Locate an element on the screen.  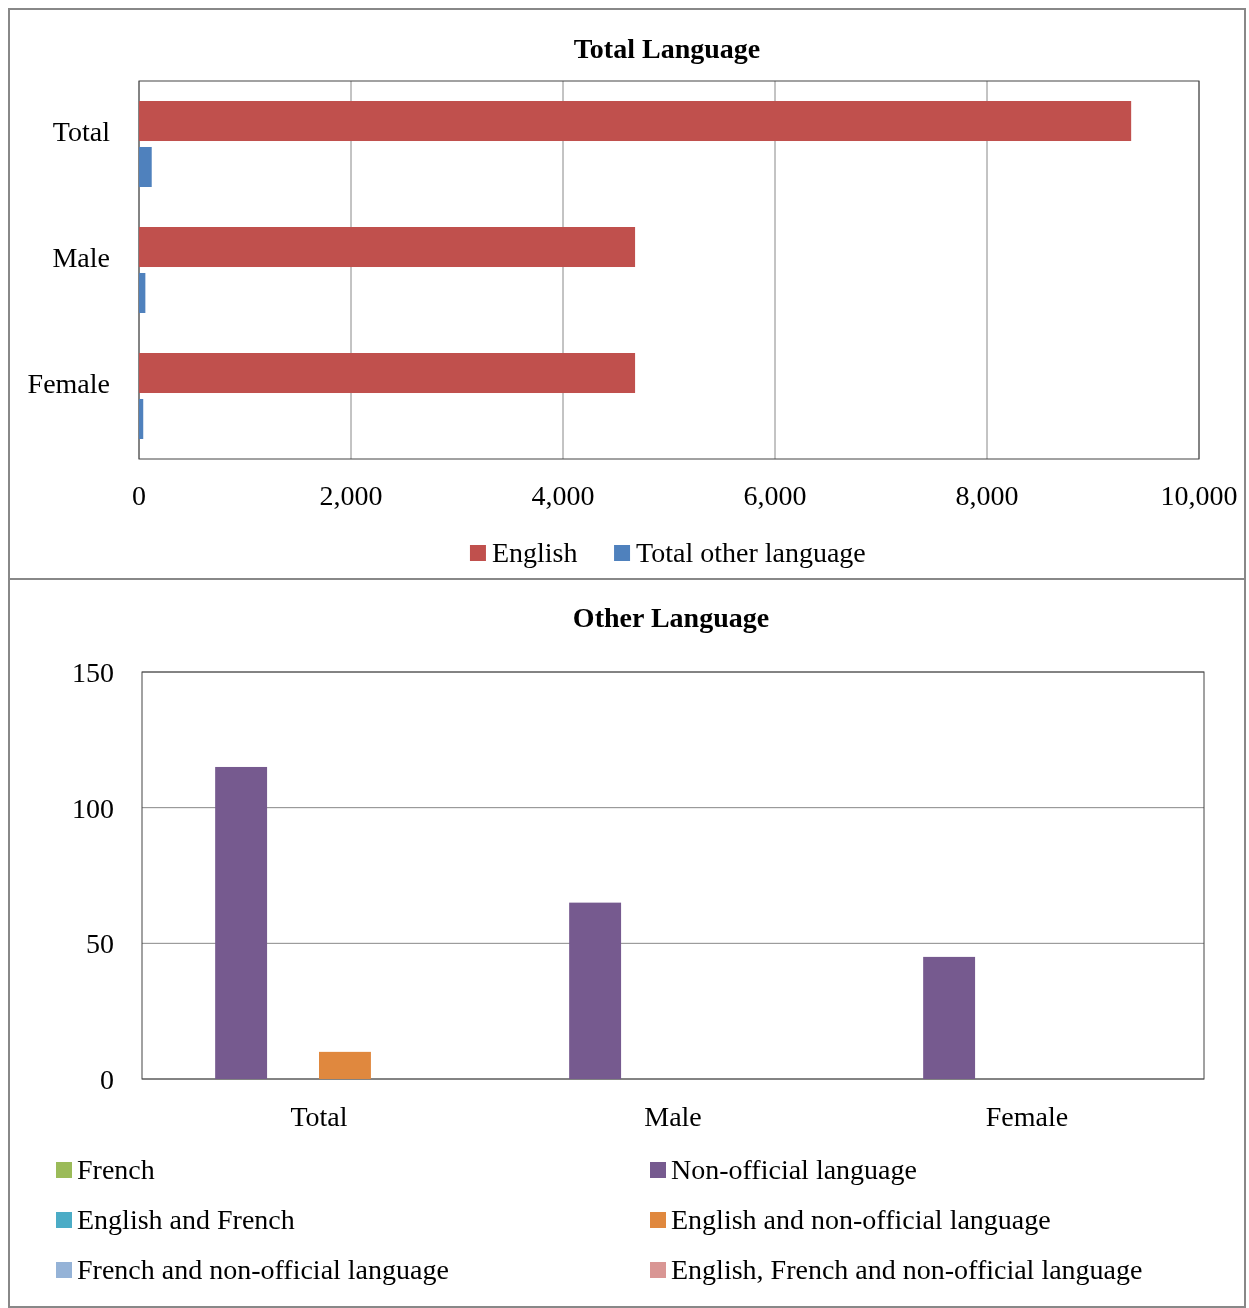
y-tick-label: 0 is located at coordinates (107, 1079).